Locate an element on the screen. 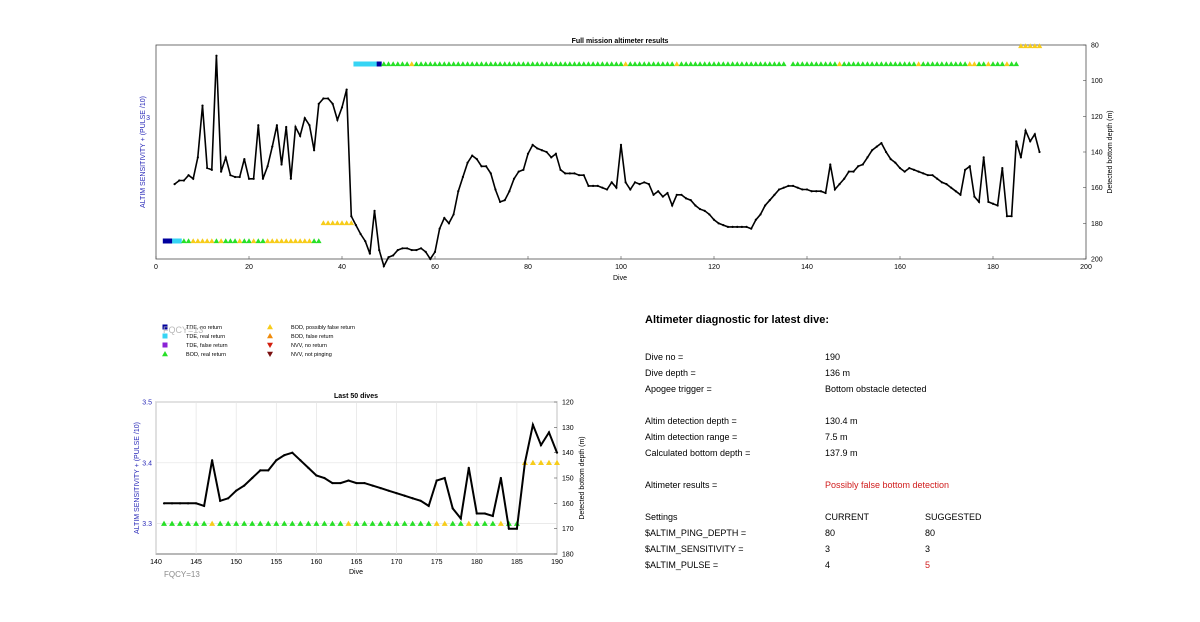  detection-depth-label: Altim detection depth = is located at coordinates (691, 421).